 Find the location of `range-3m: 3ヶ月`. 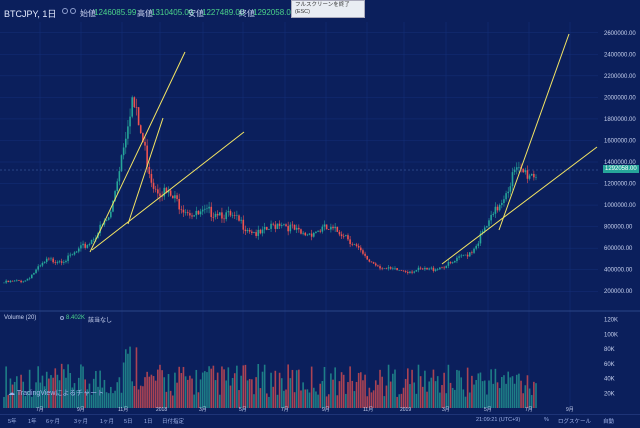

range-3m: 3ヶ月 is located at coordinates (81, 422).